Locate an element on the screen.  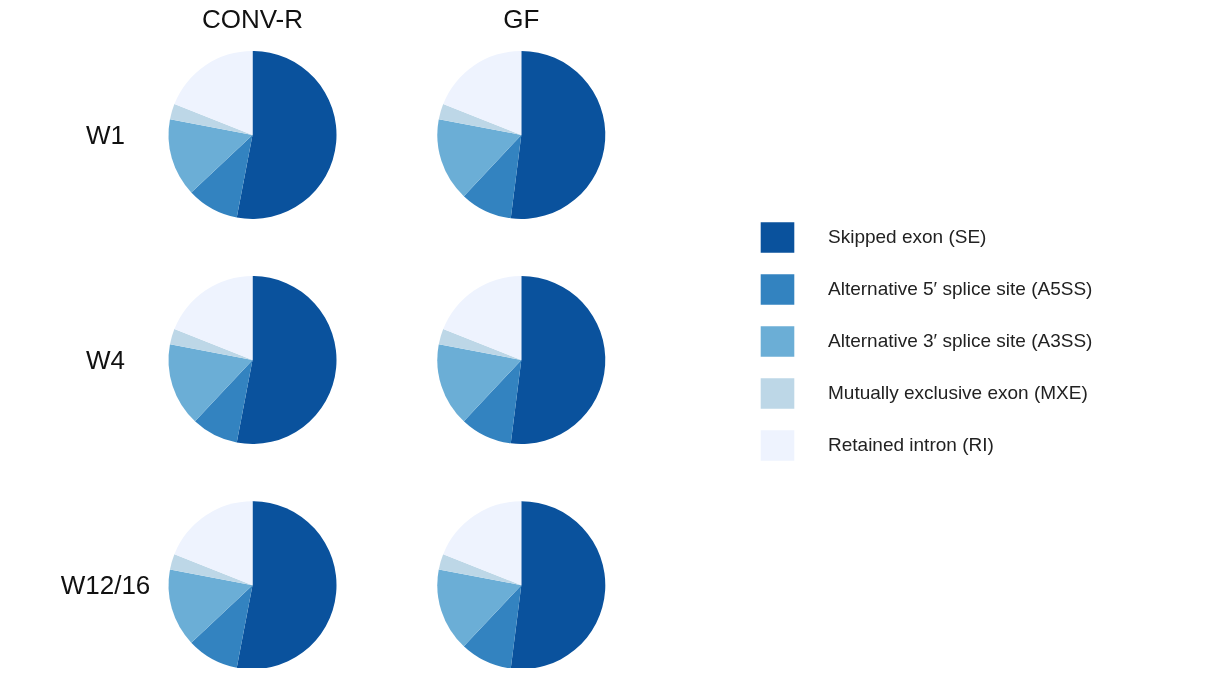
legend-label: Mutually exclusive exon (MXE) is located at coordinates (958, 393).